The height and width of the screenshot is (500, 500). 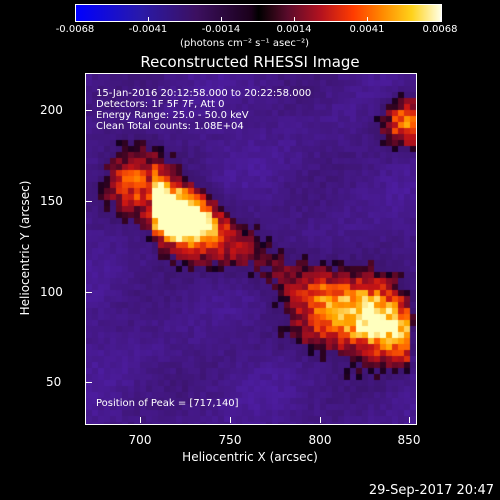 I want to click on x-tick-label: 750, so click(x=230, y=440).